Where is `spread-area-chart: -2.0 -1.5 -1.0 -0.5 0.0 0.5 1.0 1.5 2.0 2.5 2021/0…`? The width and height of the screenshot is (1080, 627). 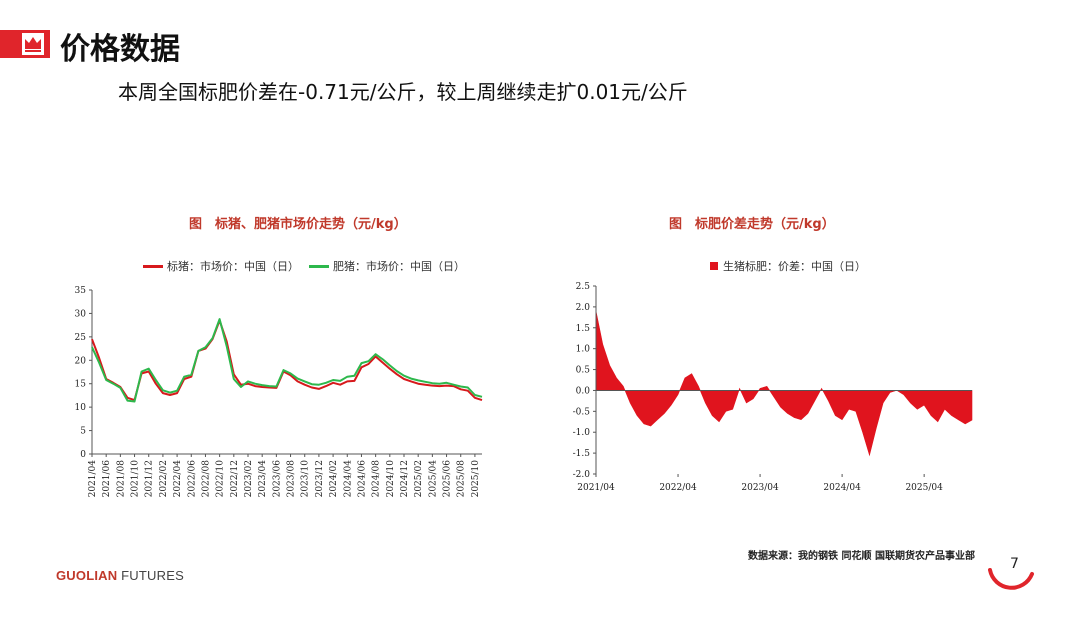 spread-area-chart: -2.0 -1.5 -1.0 -0.5 0.0 0.5 1.0 1.5 2.0 2.5 2021/0… is located at coordinates (773, 387).